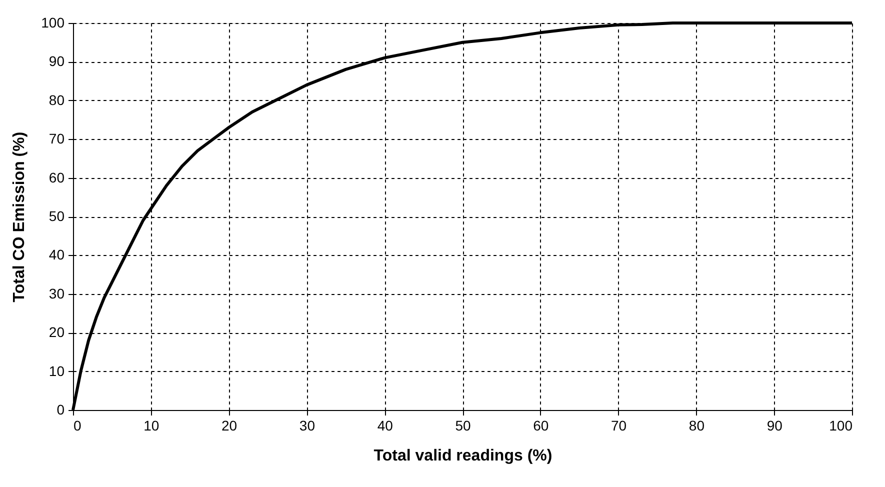 The width and height of the screenshot is (885, 487). I want to click on y-tick-label: 0, so click(60, 410).